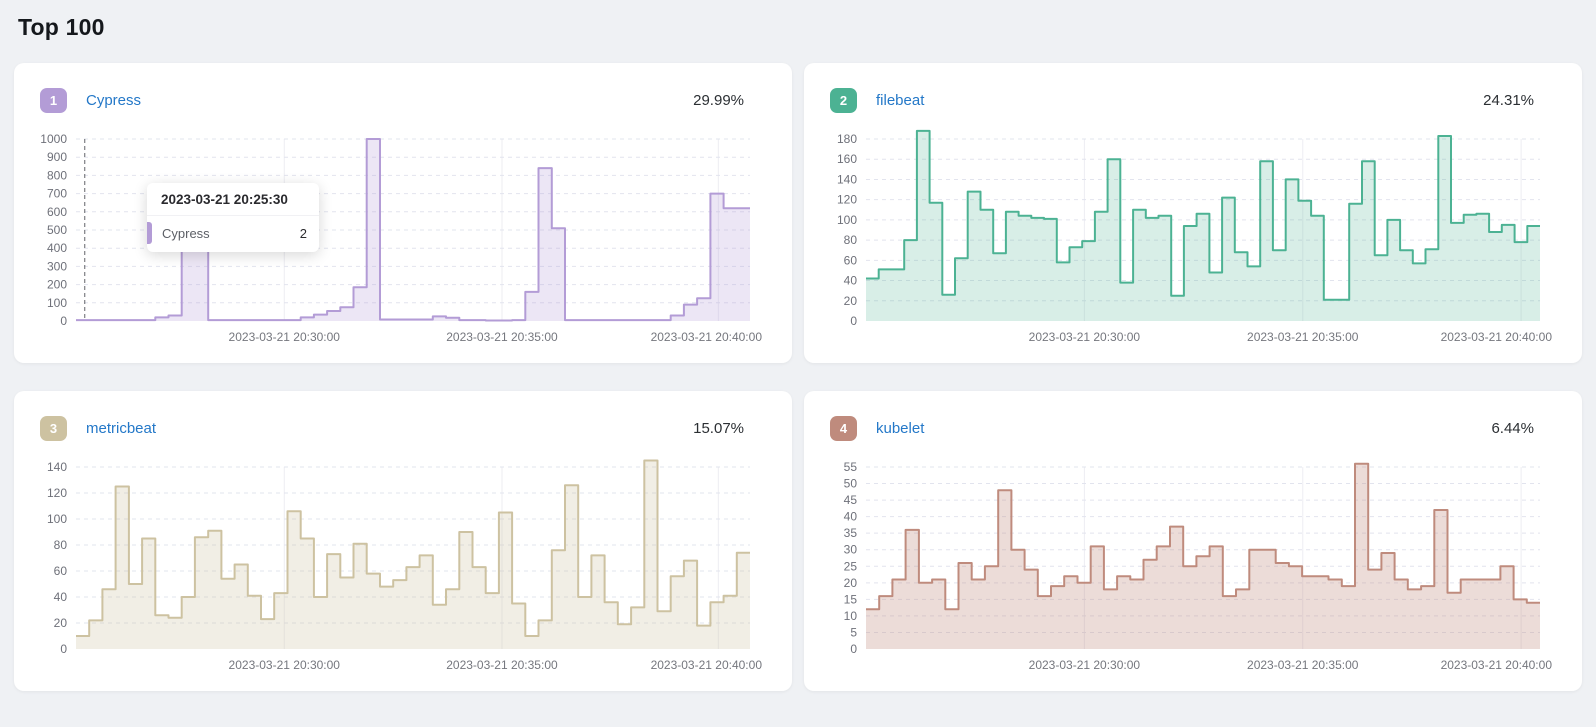 The image size is (1596, 727). What do you see at coordinates (61, 27) in the screenshot?
I see `page-title: Top 100` at bounding box center [61, 27].